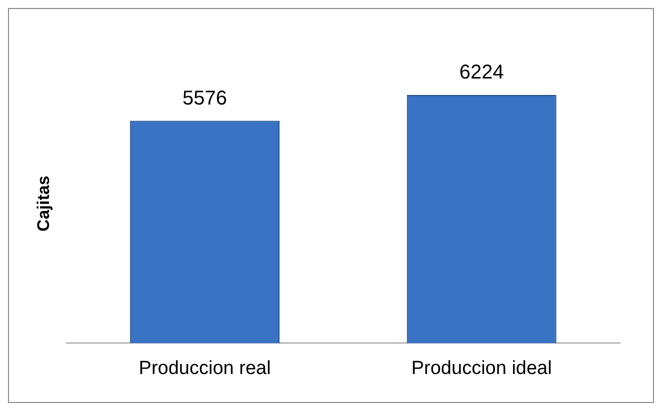 The width and height of the screenshot is (664, 413). Describe the element at coordinates (205, 98) in the screenshot. I see `data-label: 5576` at that location.